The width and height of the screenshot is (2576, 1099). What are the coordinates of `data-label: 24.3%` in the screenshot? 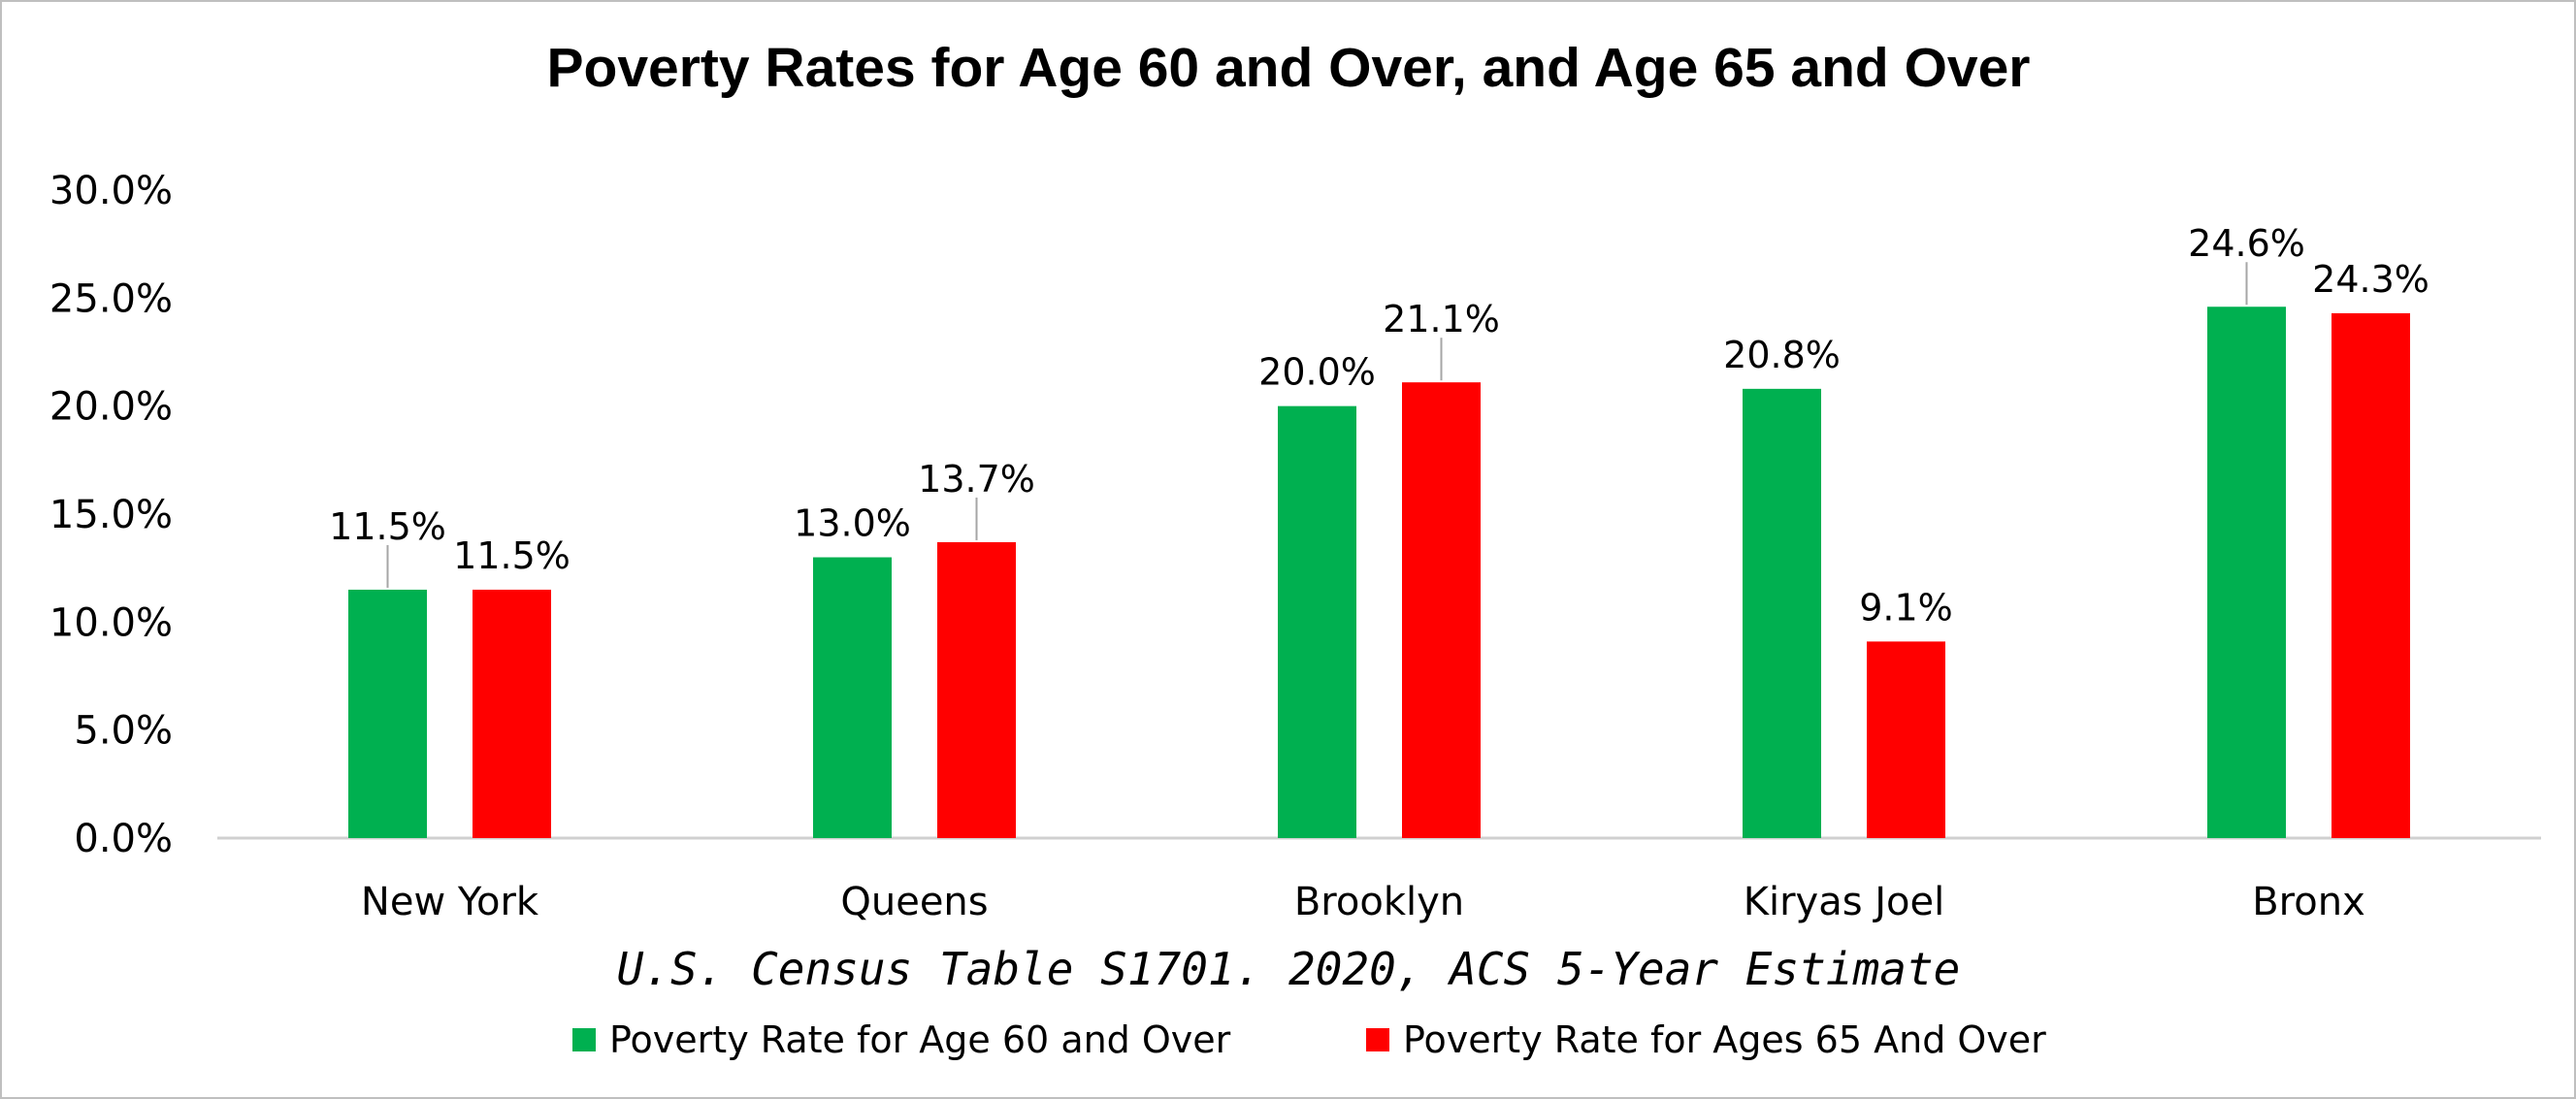 It's located at (2370, 279).